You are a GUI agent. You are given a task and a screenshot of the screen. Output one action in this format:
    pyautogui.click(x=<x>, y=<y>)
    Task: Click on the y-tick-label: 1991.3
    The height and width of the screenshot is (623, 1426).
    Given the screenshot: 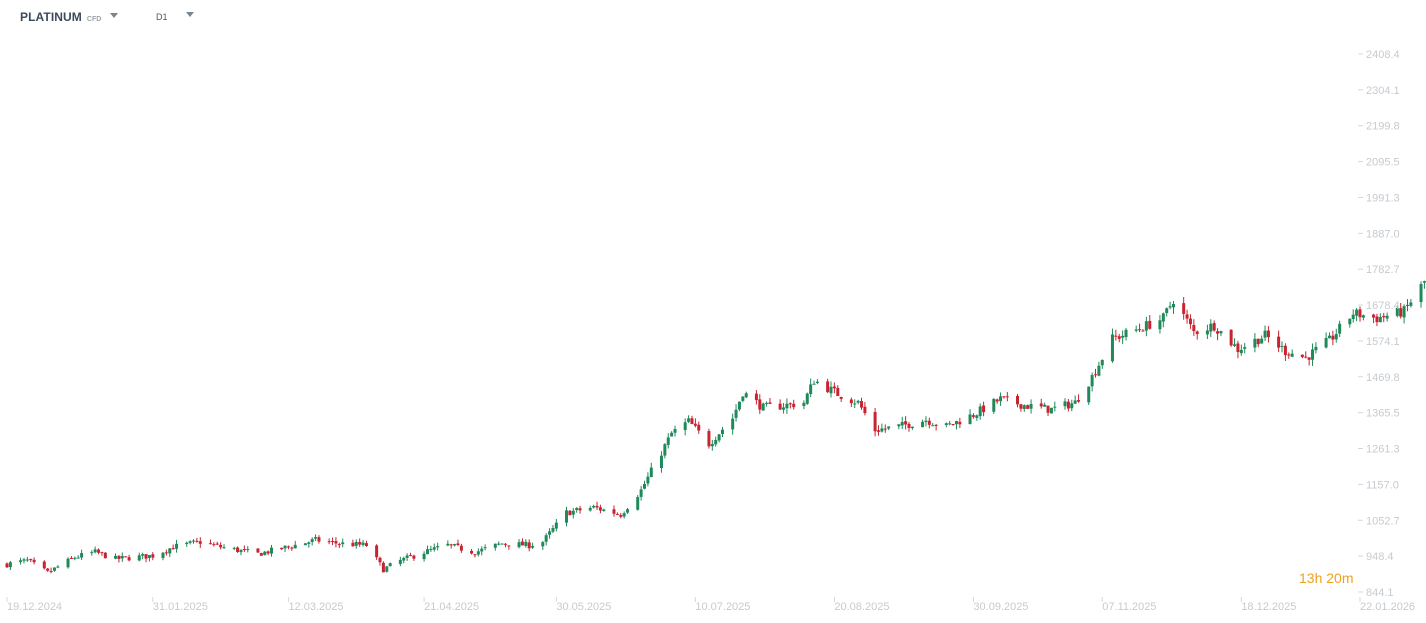 What is the action you would take?
    pyautogui.click(x=1383, y=198)
    